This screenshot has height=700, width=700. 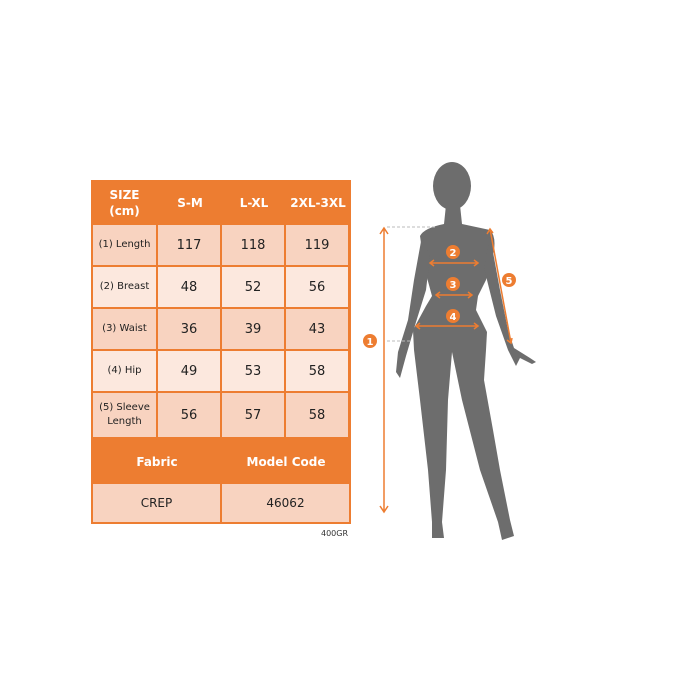 What do you see at coordinates (124, 329) in the screenshot?
I see `row-label: (3) Waist` at bounding box center [124, 329].